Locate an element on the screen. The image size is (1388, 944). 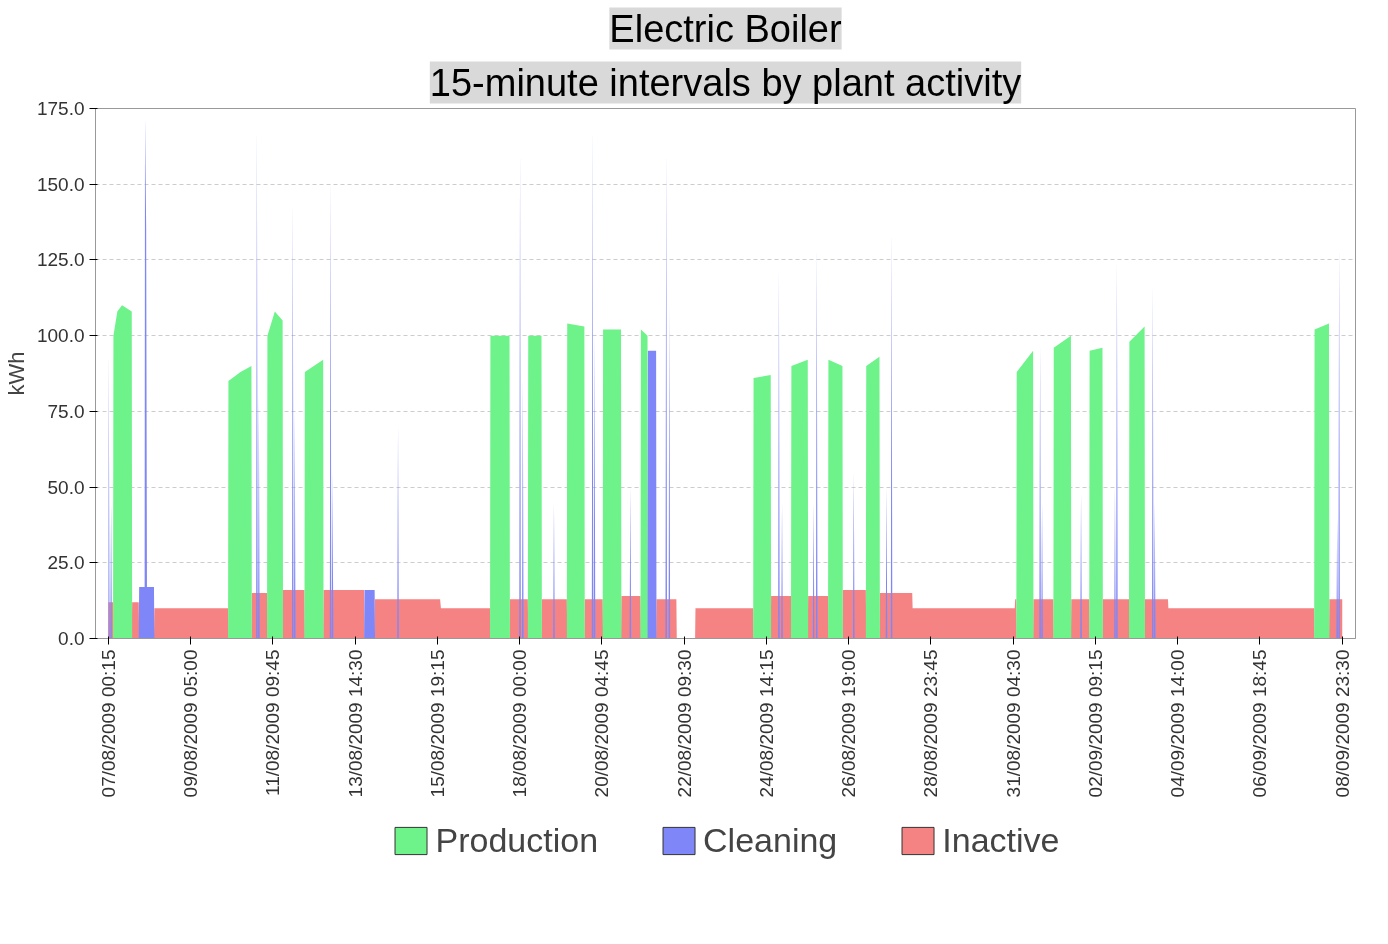
x-tick-label: 28/08/2009 23:45 is located at coordinates (931, 723).